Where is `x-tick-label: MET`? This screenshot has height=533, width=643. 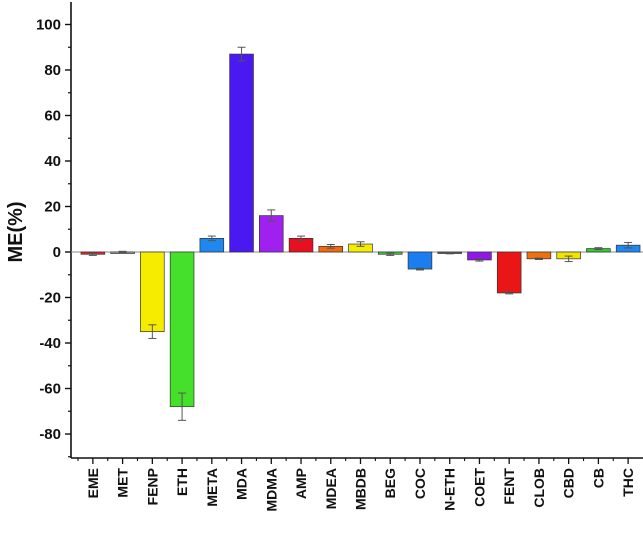
x-tick-label: MET is located at coordinates (123, 483).